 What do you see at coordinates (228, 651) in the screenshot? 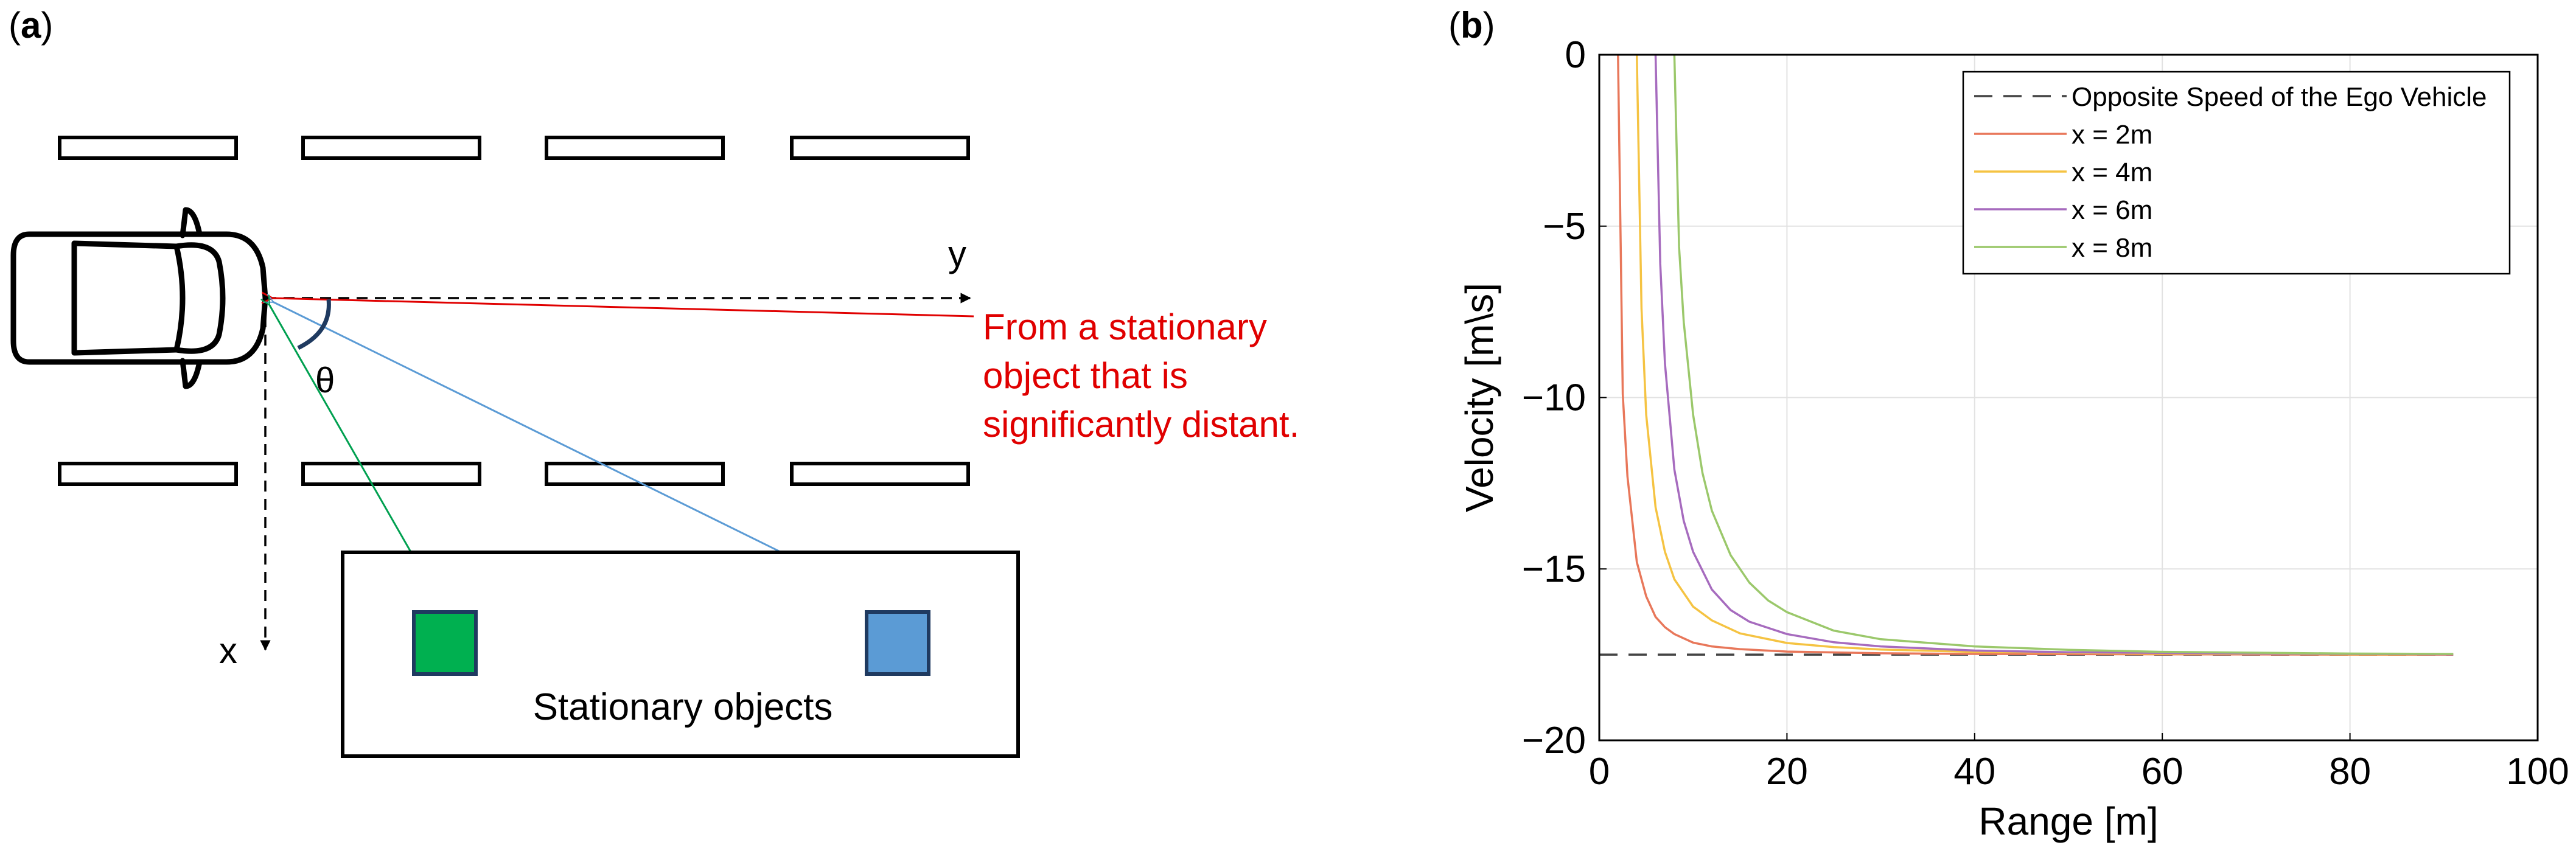
I see `x-axis-label: x` at bounding box center [228, 651].